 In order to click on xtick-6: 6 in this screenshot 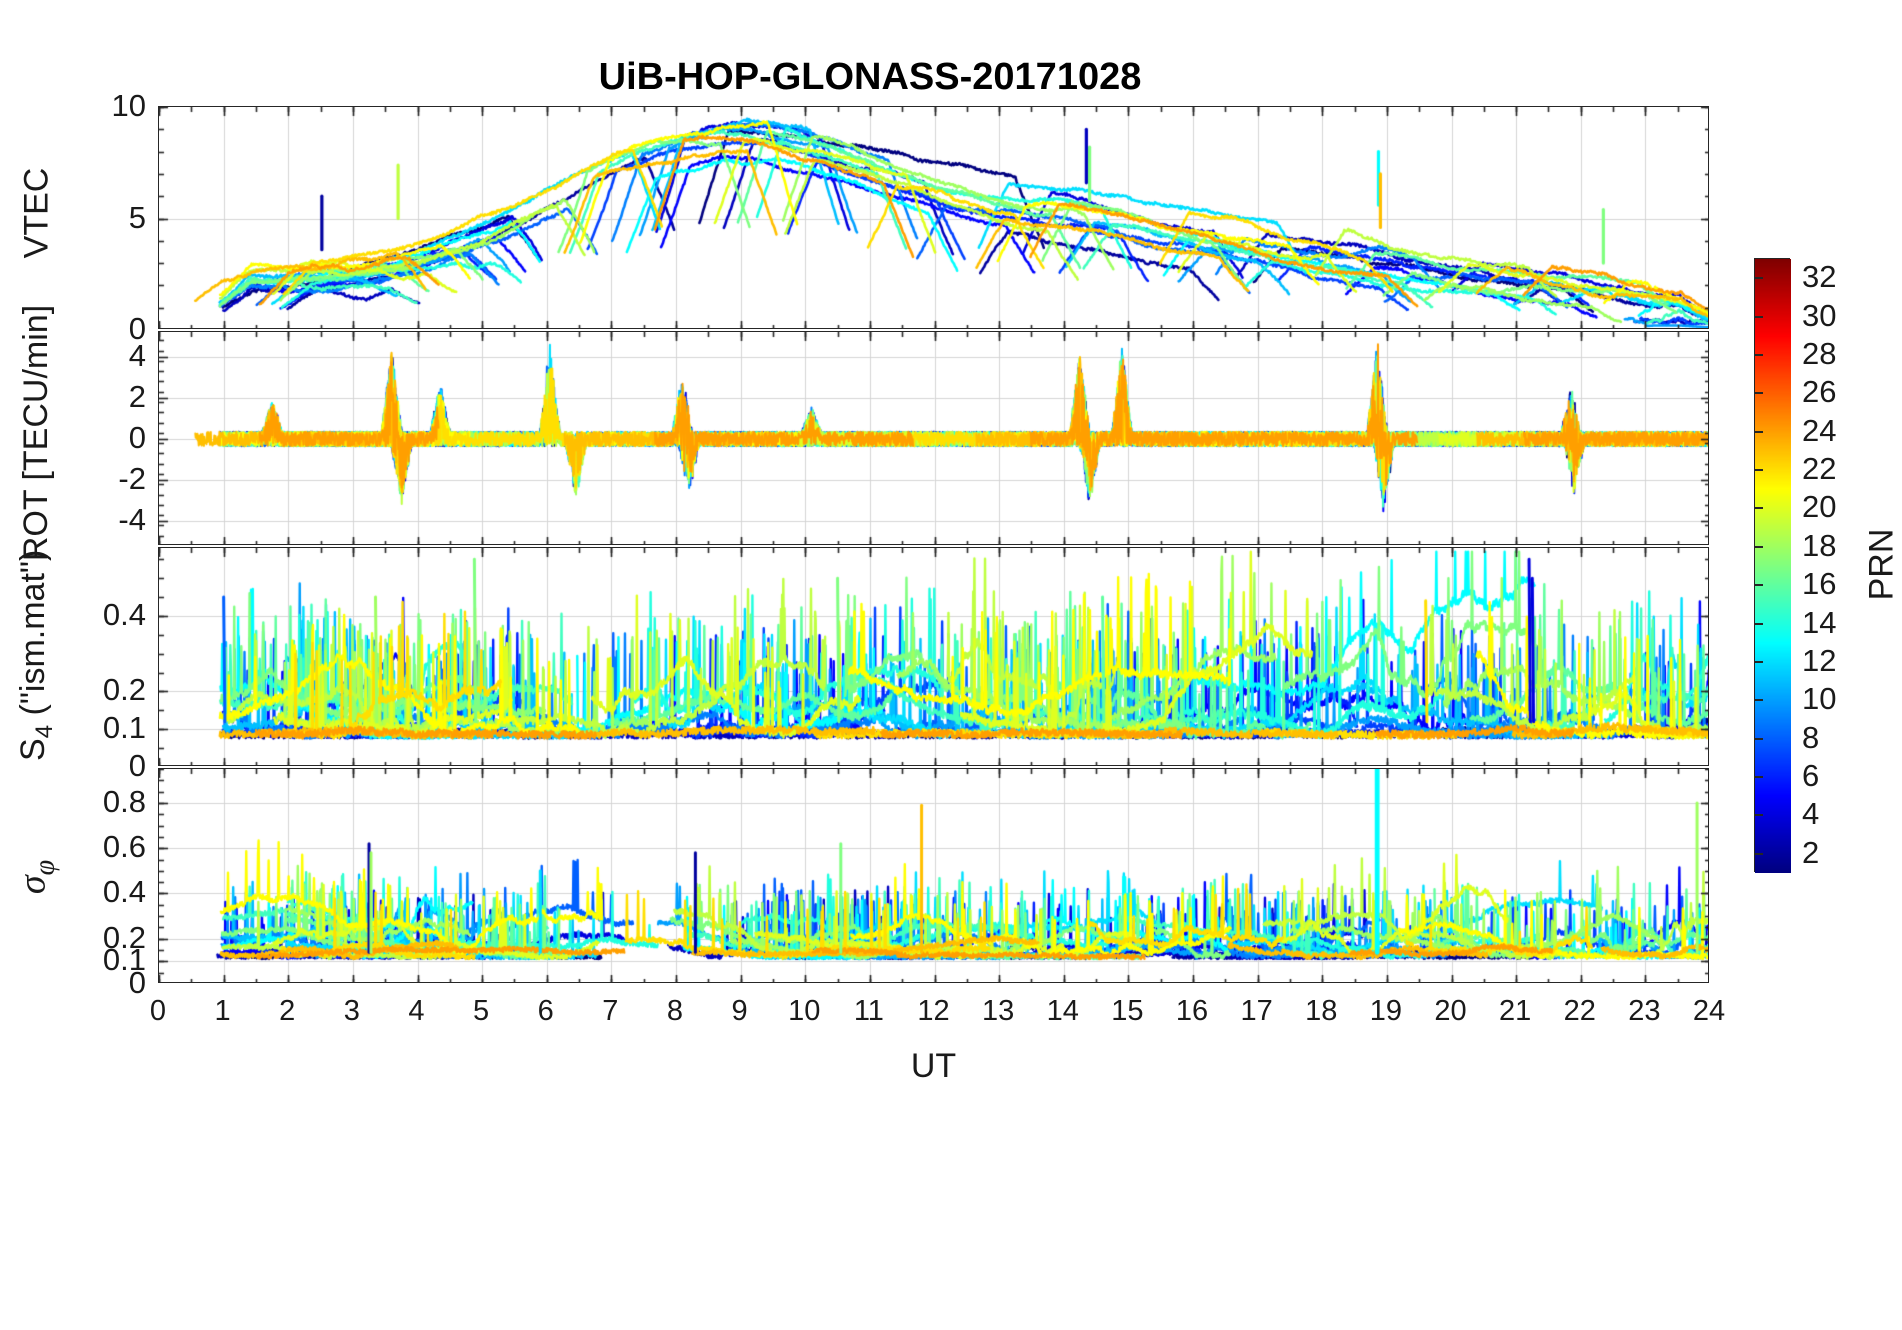, I will do `click(545, 1011)`.